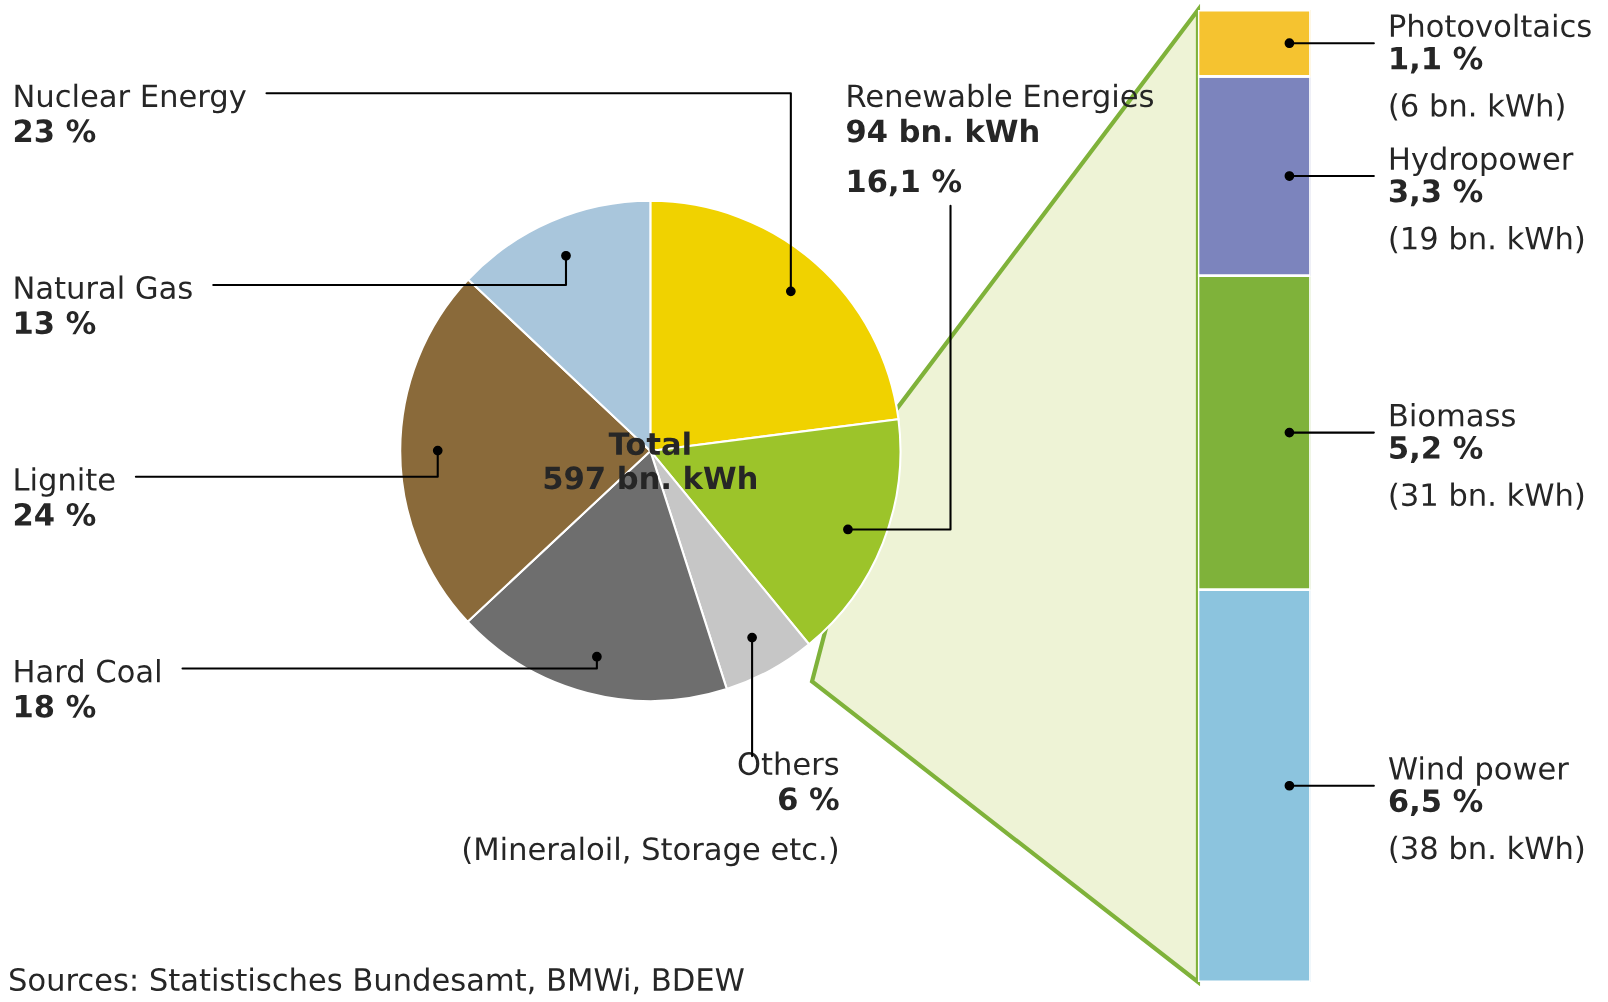 Image resolution: width=1608 pixels, height=1002 pixels. I want to click on slice-label: Others, so click(788, 763).